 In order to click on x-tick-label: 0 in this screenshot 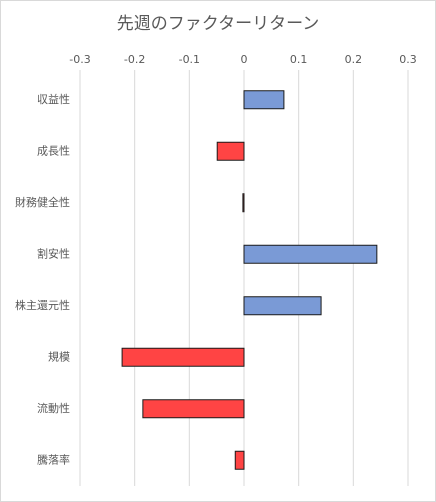, I will do `click(244, 59)`.